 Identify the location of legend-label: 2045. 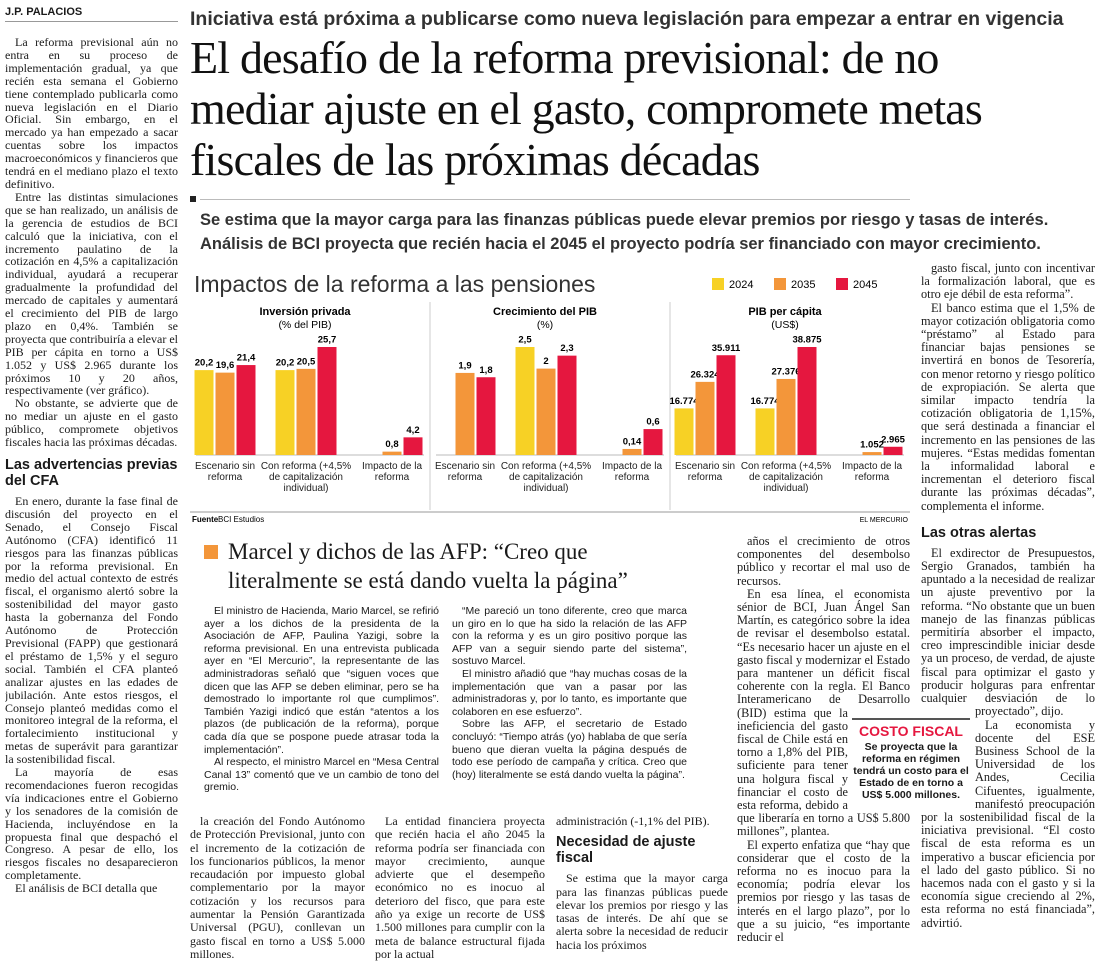
(865, 285).